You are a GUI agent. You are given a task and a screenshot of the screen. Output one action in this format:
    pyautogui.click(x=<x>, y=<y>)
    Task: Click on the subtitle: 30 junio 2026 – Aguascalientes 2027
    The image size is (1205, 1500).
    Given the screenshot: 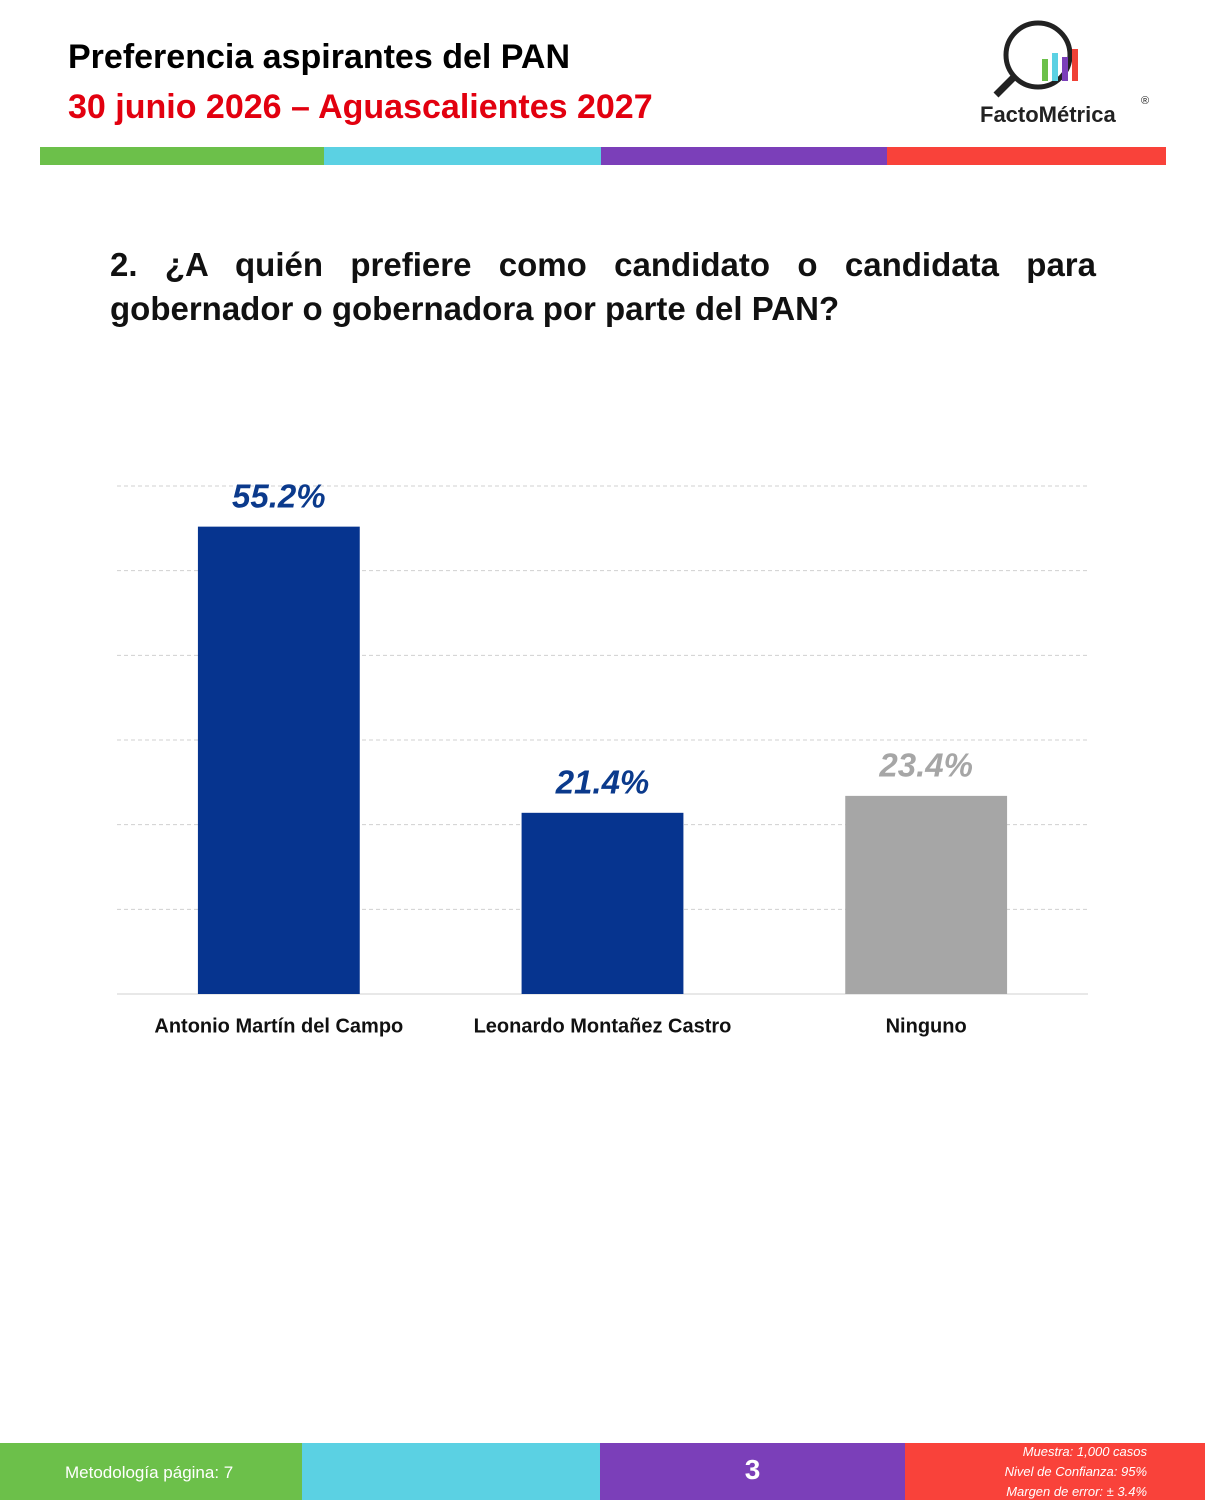 What is the action you would take?
    pyautogui.click(x=360, y=107)
    